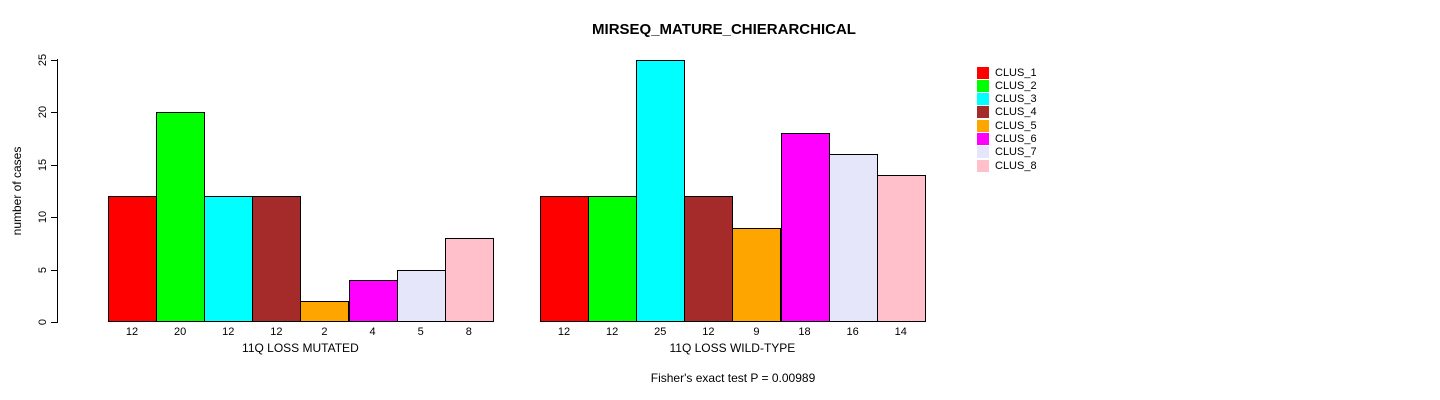  I want to click on y-tick-label: 20, so click(43, 112).